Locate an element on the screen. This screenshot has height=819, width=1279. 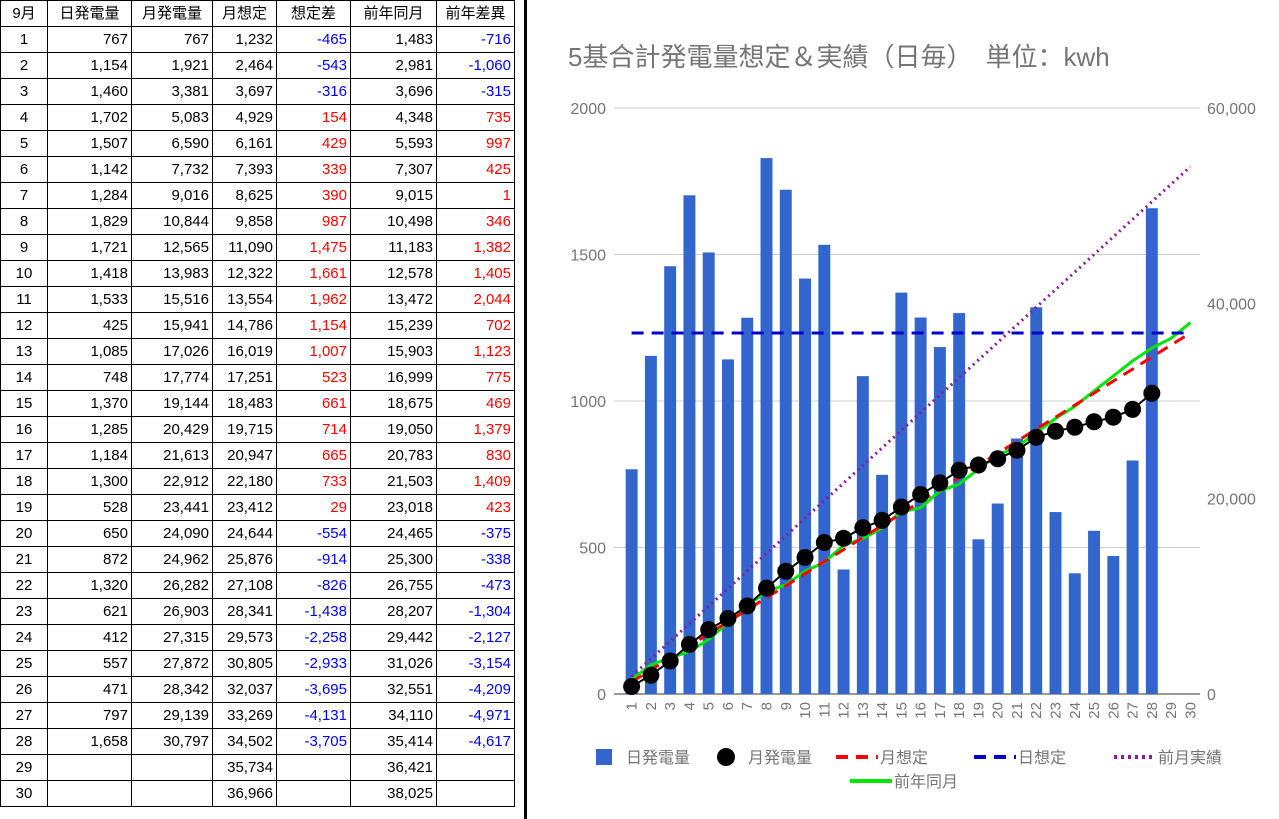
col-header-daily-generation: 日発電量 is located at coordinates (89, 13).